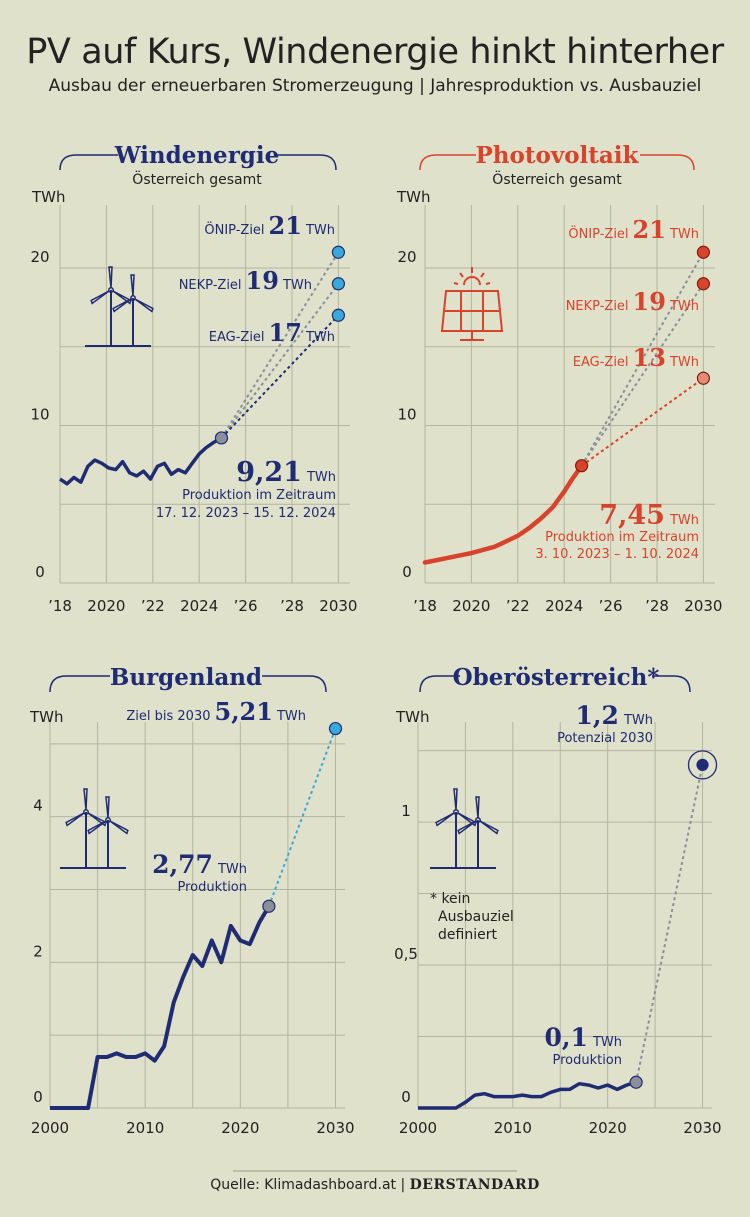  Describe the element at coordinates (153, 606) in the screenshot. I see `wind-x-tick-label: ’22` at that location.